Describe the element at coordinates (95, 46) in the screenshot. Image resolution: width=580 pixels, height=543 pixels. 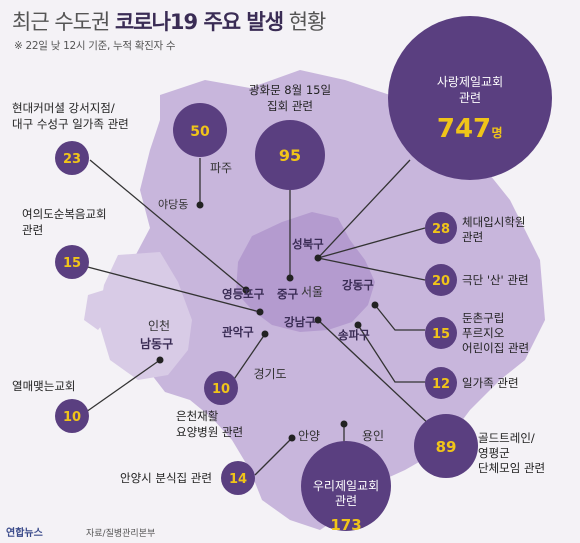
I see `subtitle: ※ 22일 낮 12시 기준, 누적 확진자 수` at that location.